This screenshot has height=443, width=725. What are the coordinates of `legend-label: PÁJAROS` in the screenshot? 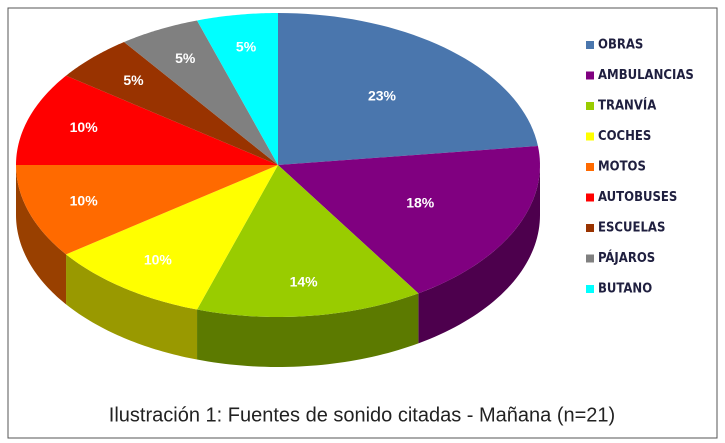 It's located at (626, 258).